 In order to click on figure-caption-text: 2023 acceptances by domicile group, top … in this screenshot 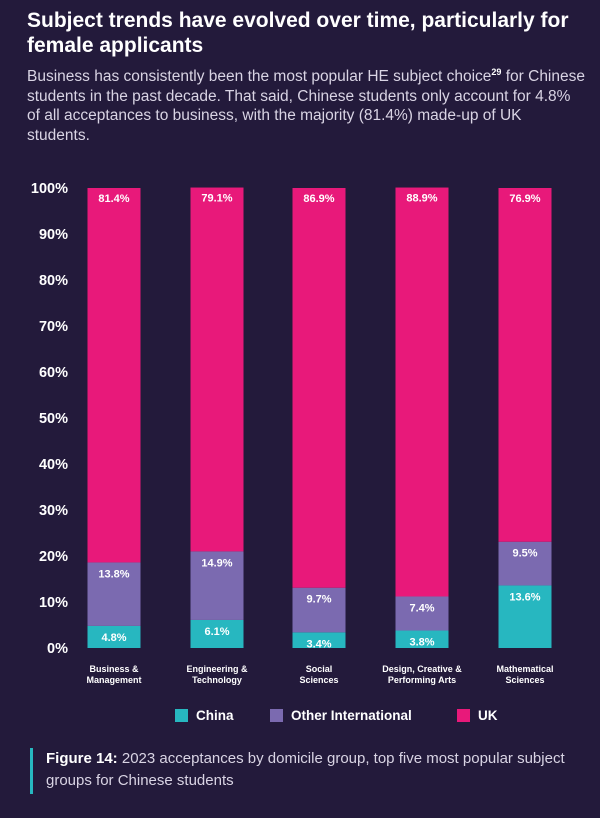, I will do `click(305, 769)`.